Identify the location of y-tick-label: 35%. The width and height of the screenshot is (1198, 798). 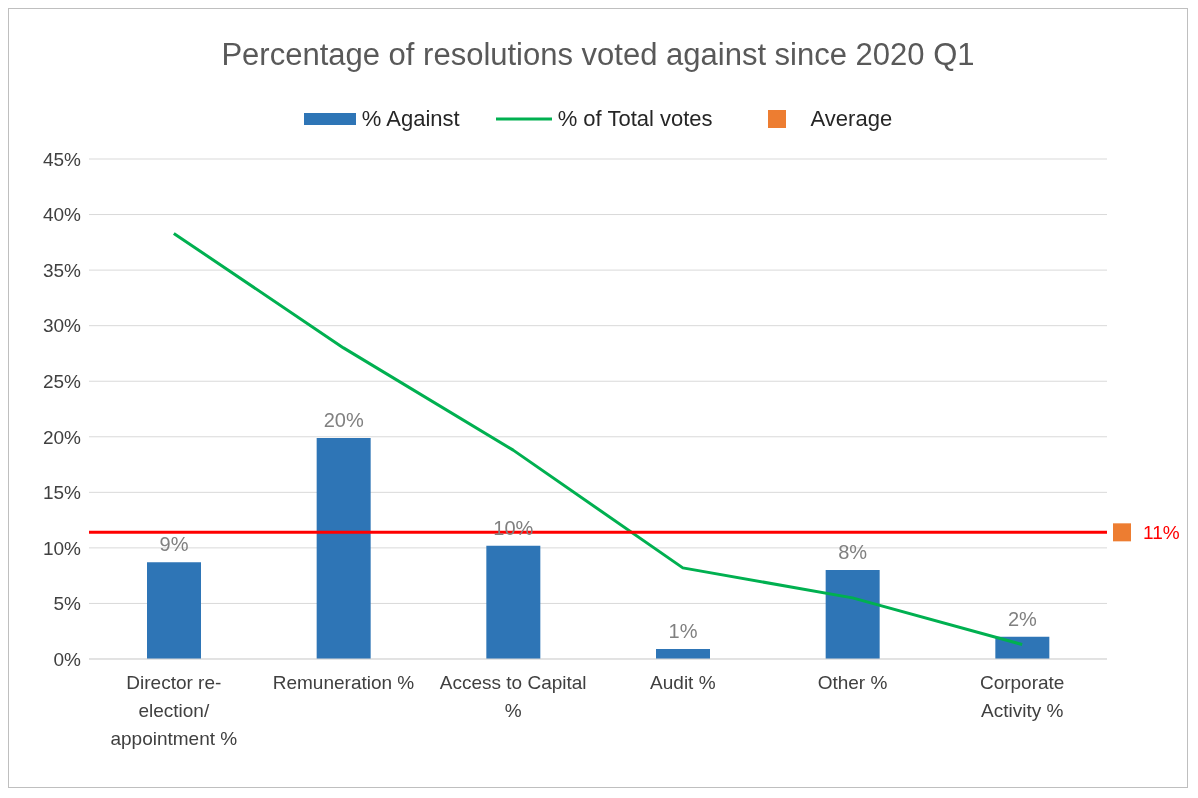
(62, 270).